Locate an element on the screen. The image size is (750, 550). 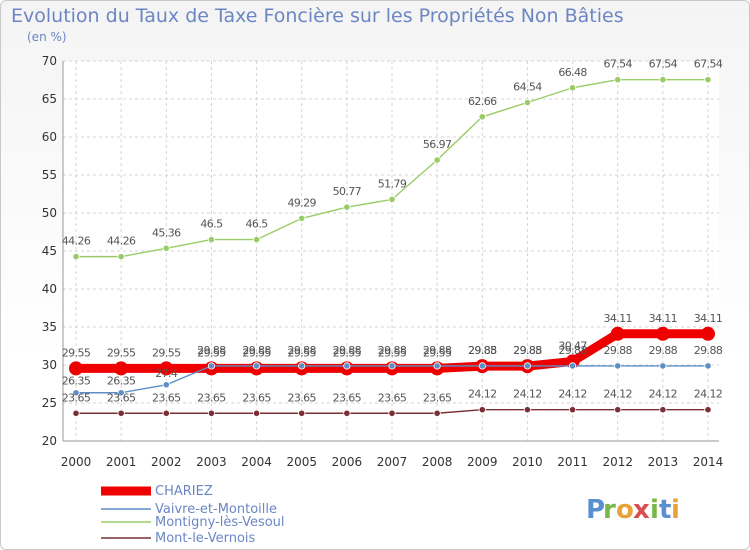
x-tick-label: 2012 is located at coordinates (617, 462).